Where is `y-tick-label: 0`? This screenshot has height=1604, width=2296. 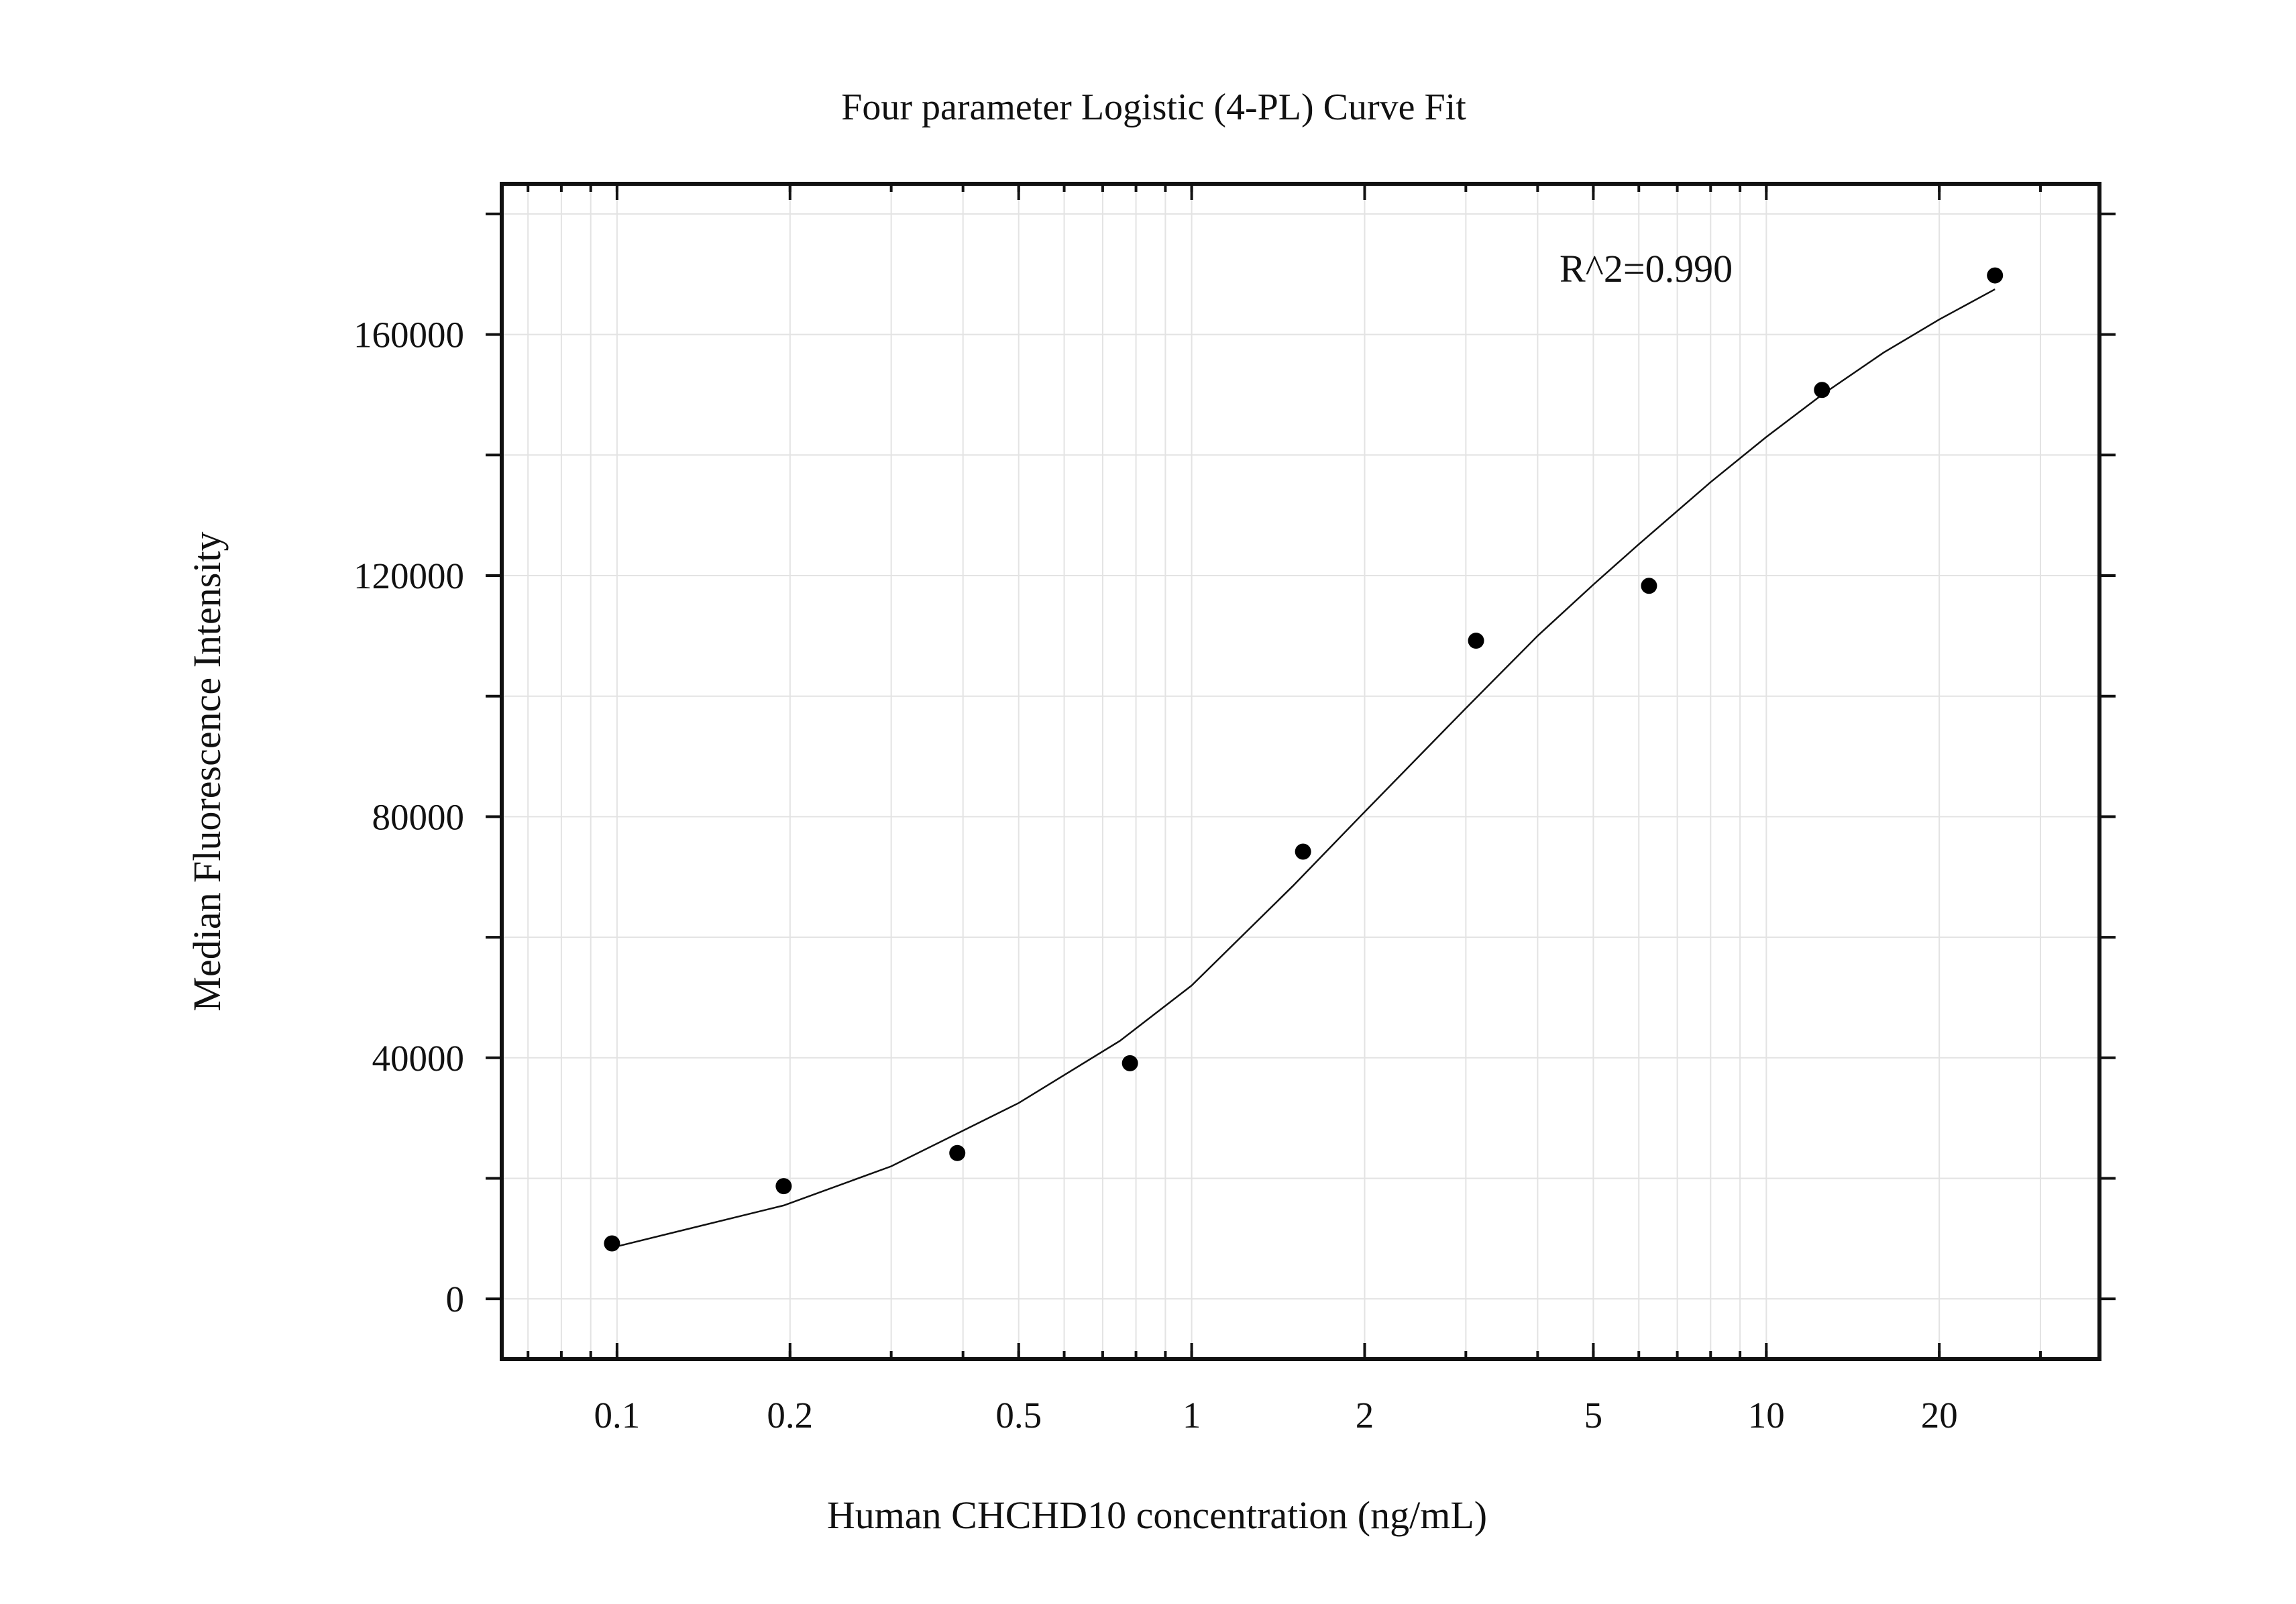
y-tick-label: 0 is located at coordinates (456, 1299).